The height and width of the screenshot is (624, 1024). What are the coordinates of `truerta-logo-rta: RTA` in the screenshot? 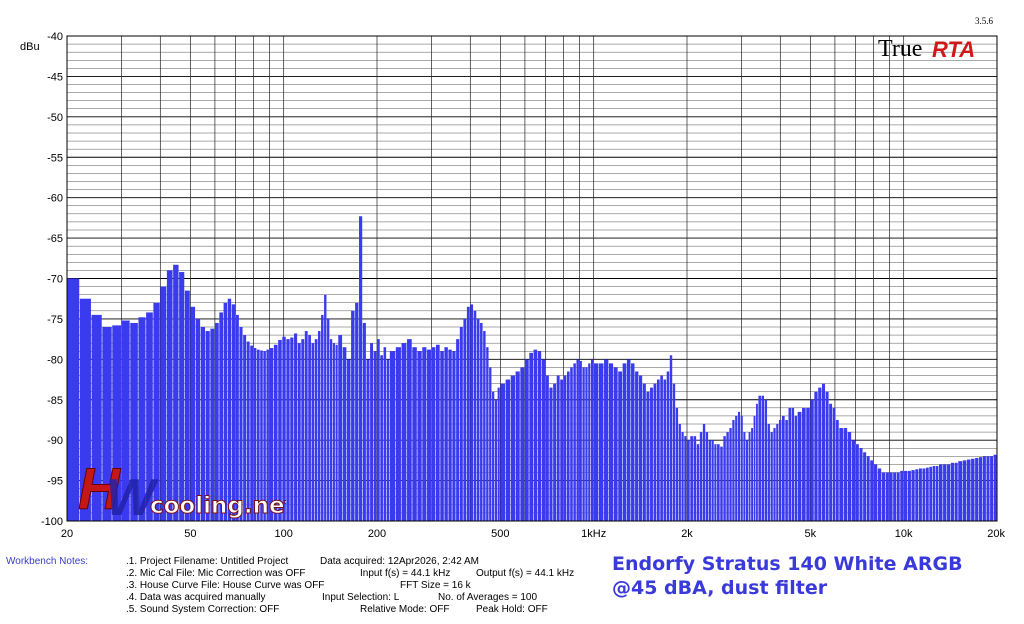 It's located at (954, 49).